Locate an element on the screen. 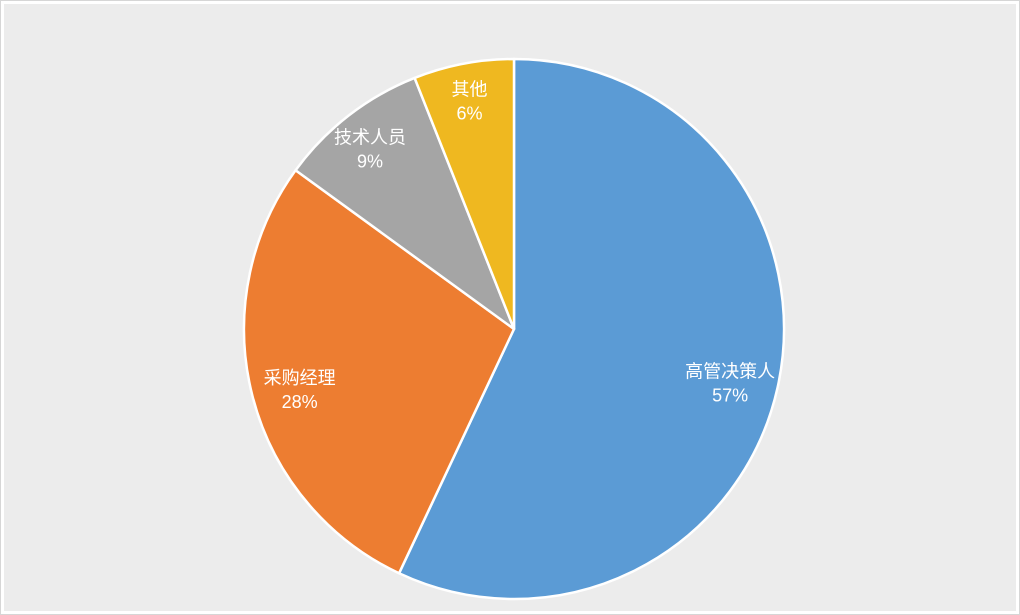  pie-slice-label-0: 高管决策人 57% is located at coordinates (730, 383).